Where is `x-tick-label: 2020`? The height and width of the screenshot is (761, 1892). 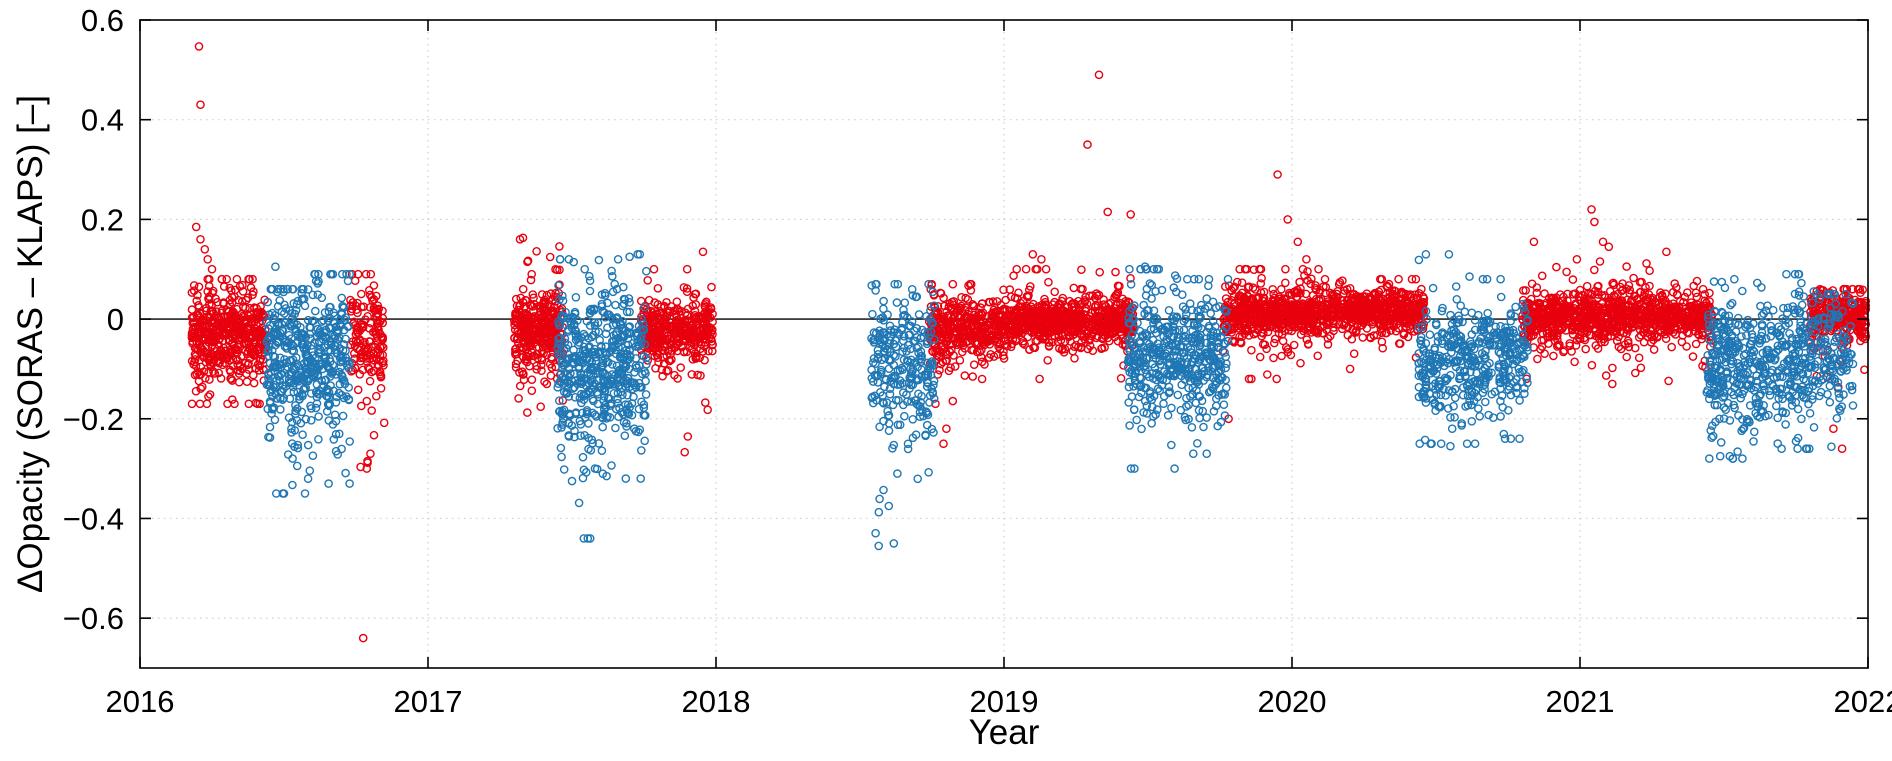
x-tick-label: 2020 is located at coordinates (1292, 701).